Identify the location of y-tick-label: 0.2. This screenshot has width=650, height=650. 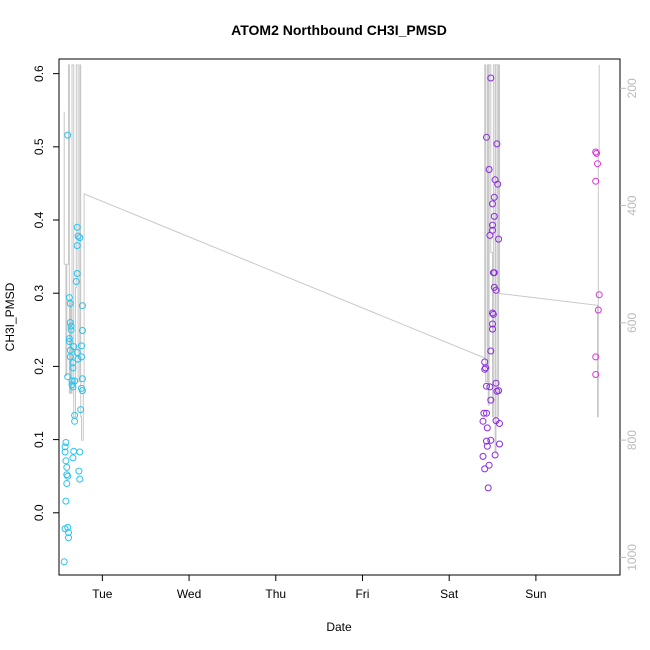
(39, 366).